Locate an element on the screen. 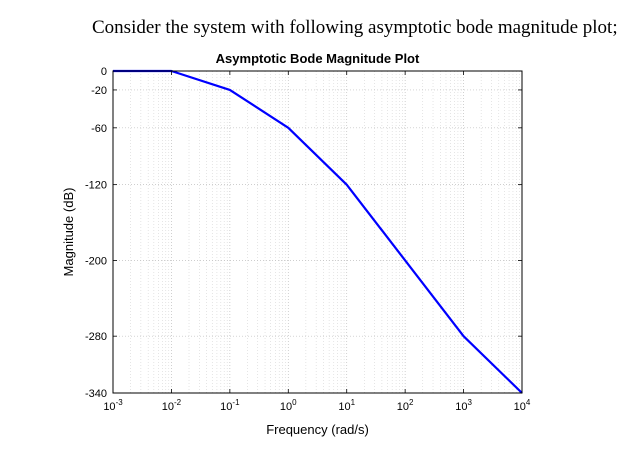 The image size is (630, 460). x-tick-label: 10⁻³ is located at coordinates (113, 405).